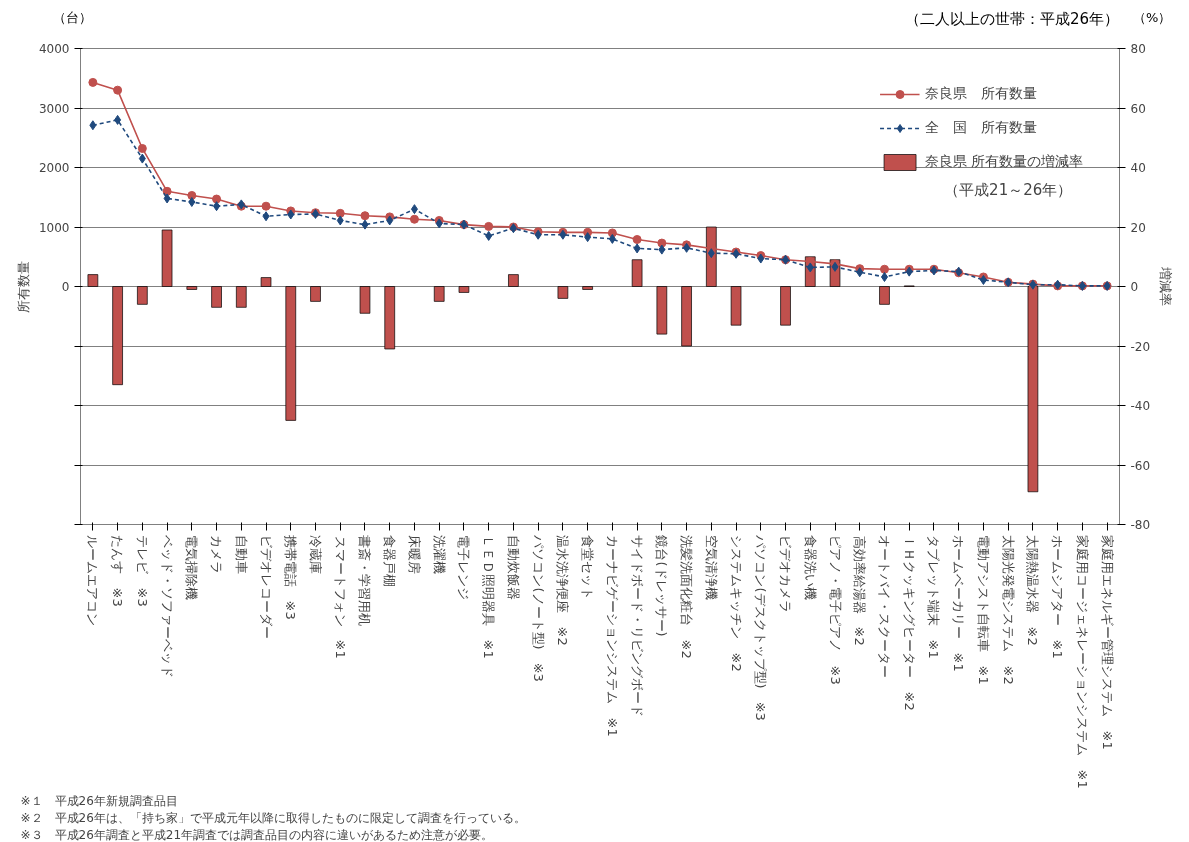 The width and height of the screenshot is (1189, 842). What do you see at coordinates (1082, 662) in the screenshot?
I see `x-tick-label: 家庭用コージェネレーションシステム ※1` at bounding box center [1082, 662].